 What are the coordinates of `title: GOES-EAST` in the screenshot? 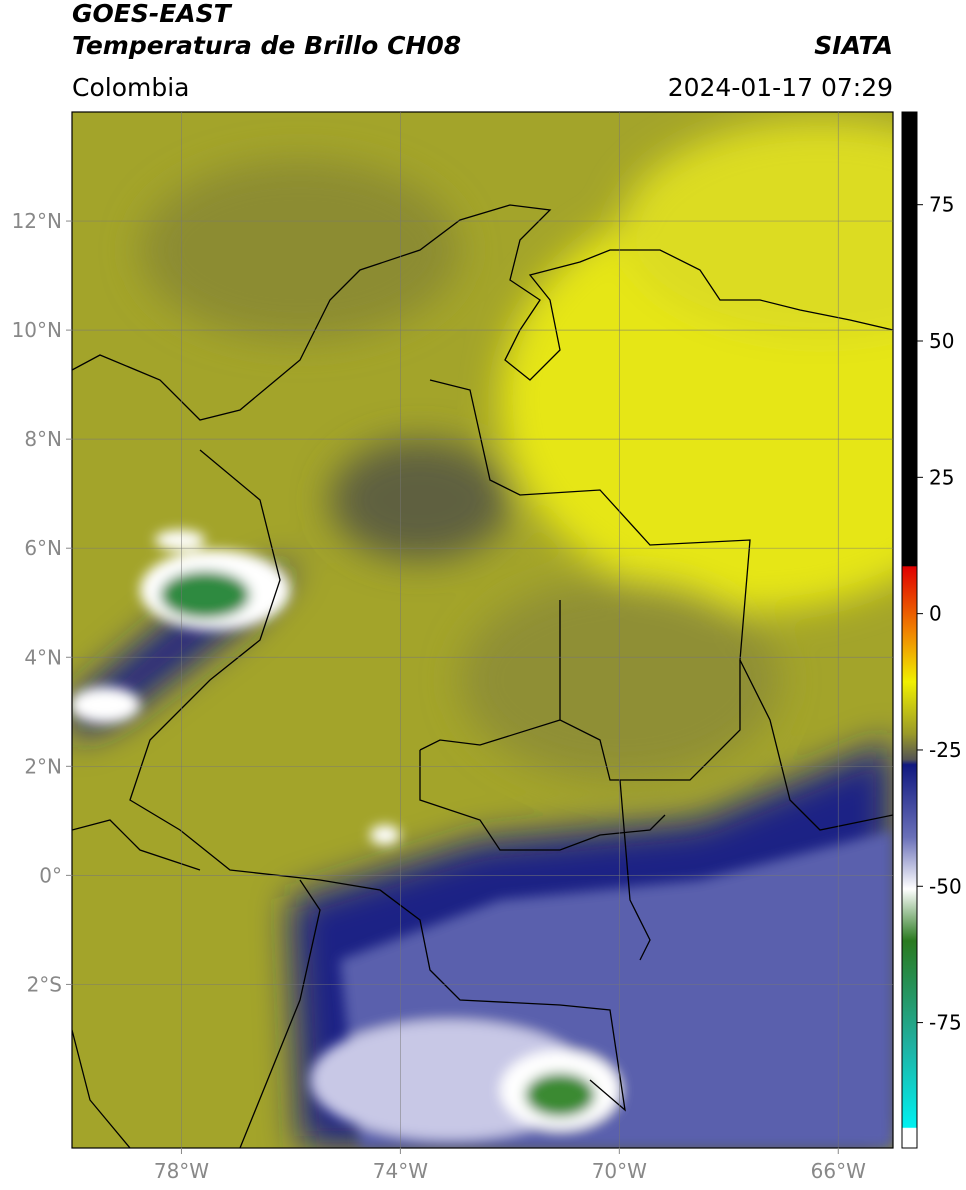 It's located at (152, 14).